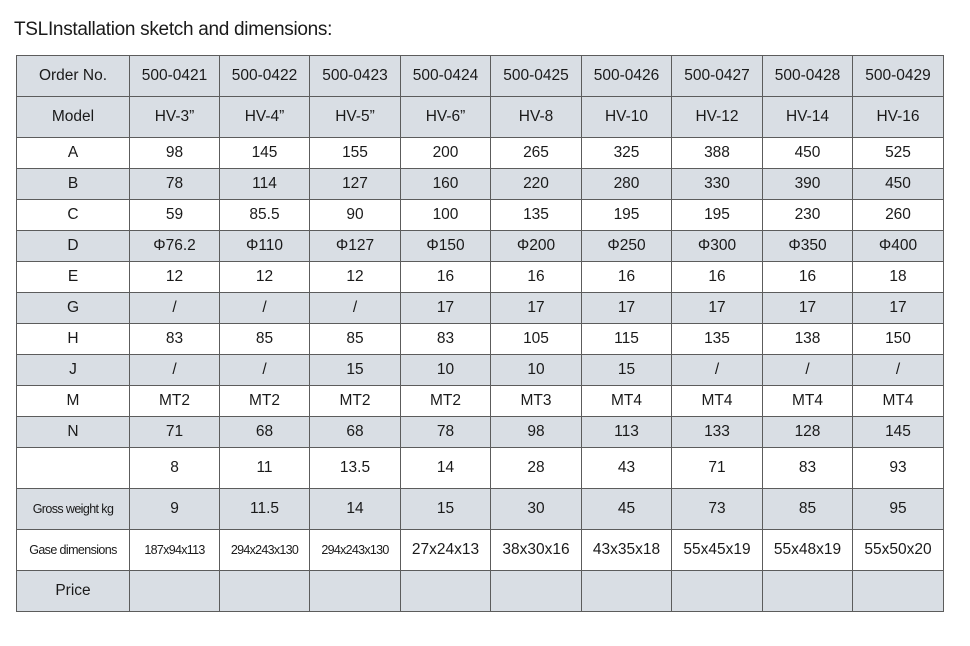 The height and width of the screenshot is (646, 970). I want to click on table-cell: 43x35x18, so click(626, 550).